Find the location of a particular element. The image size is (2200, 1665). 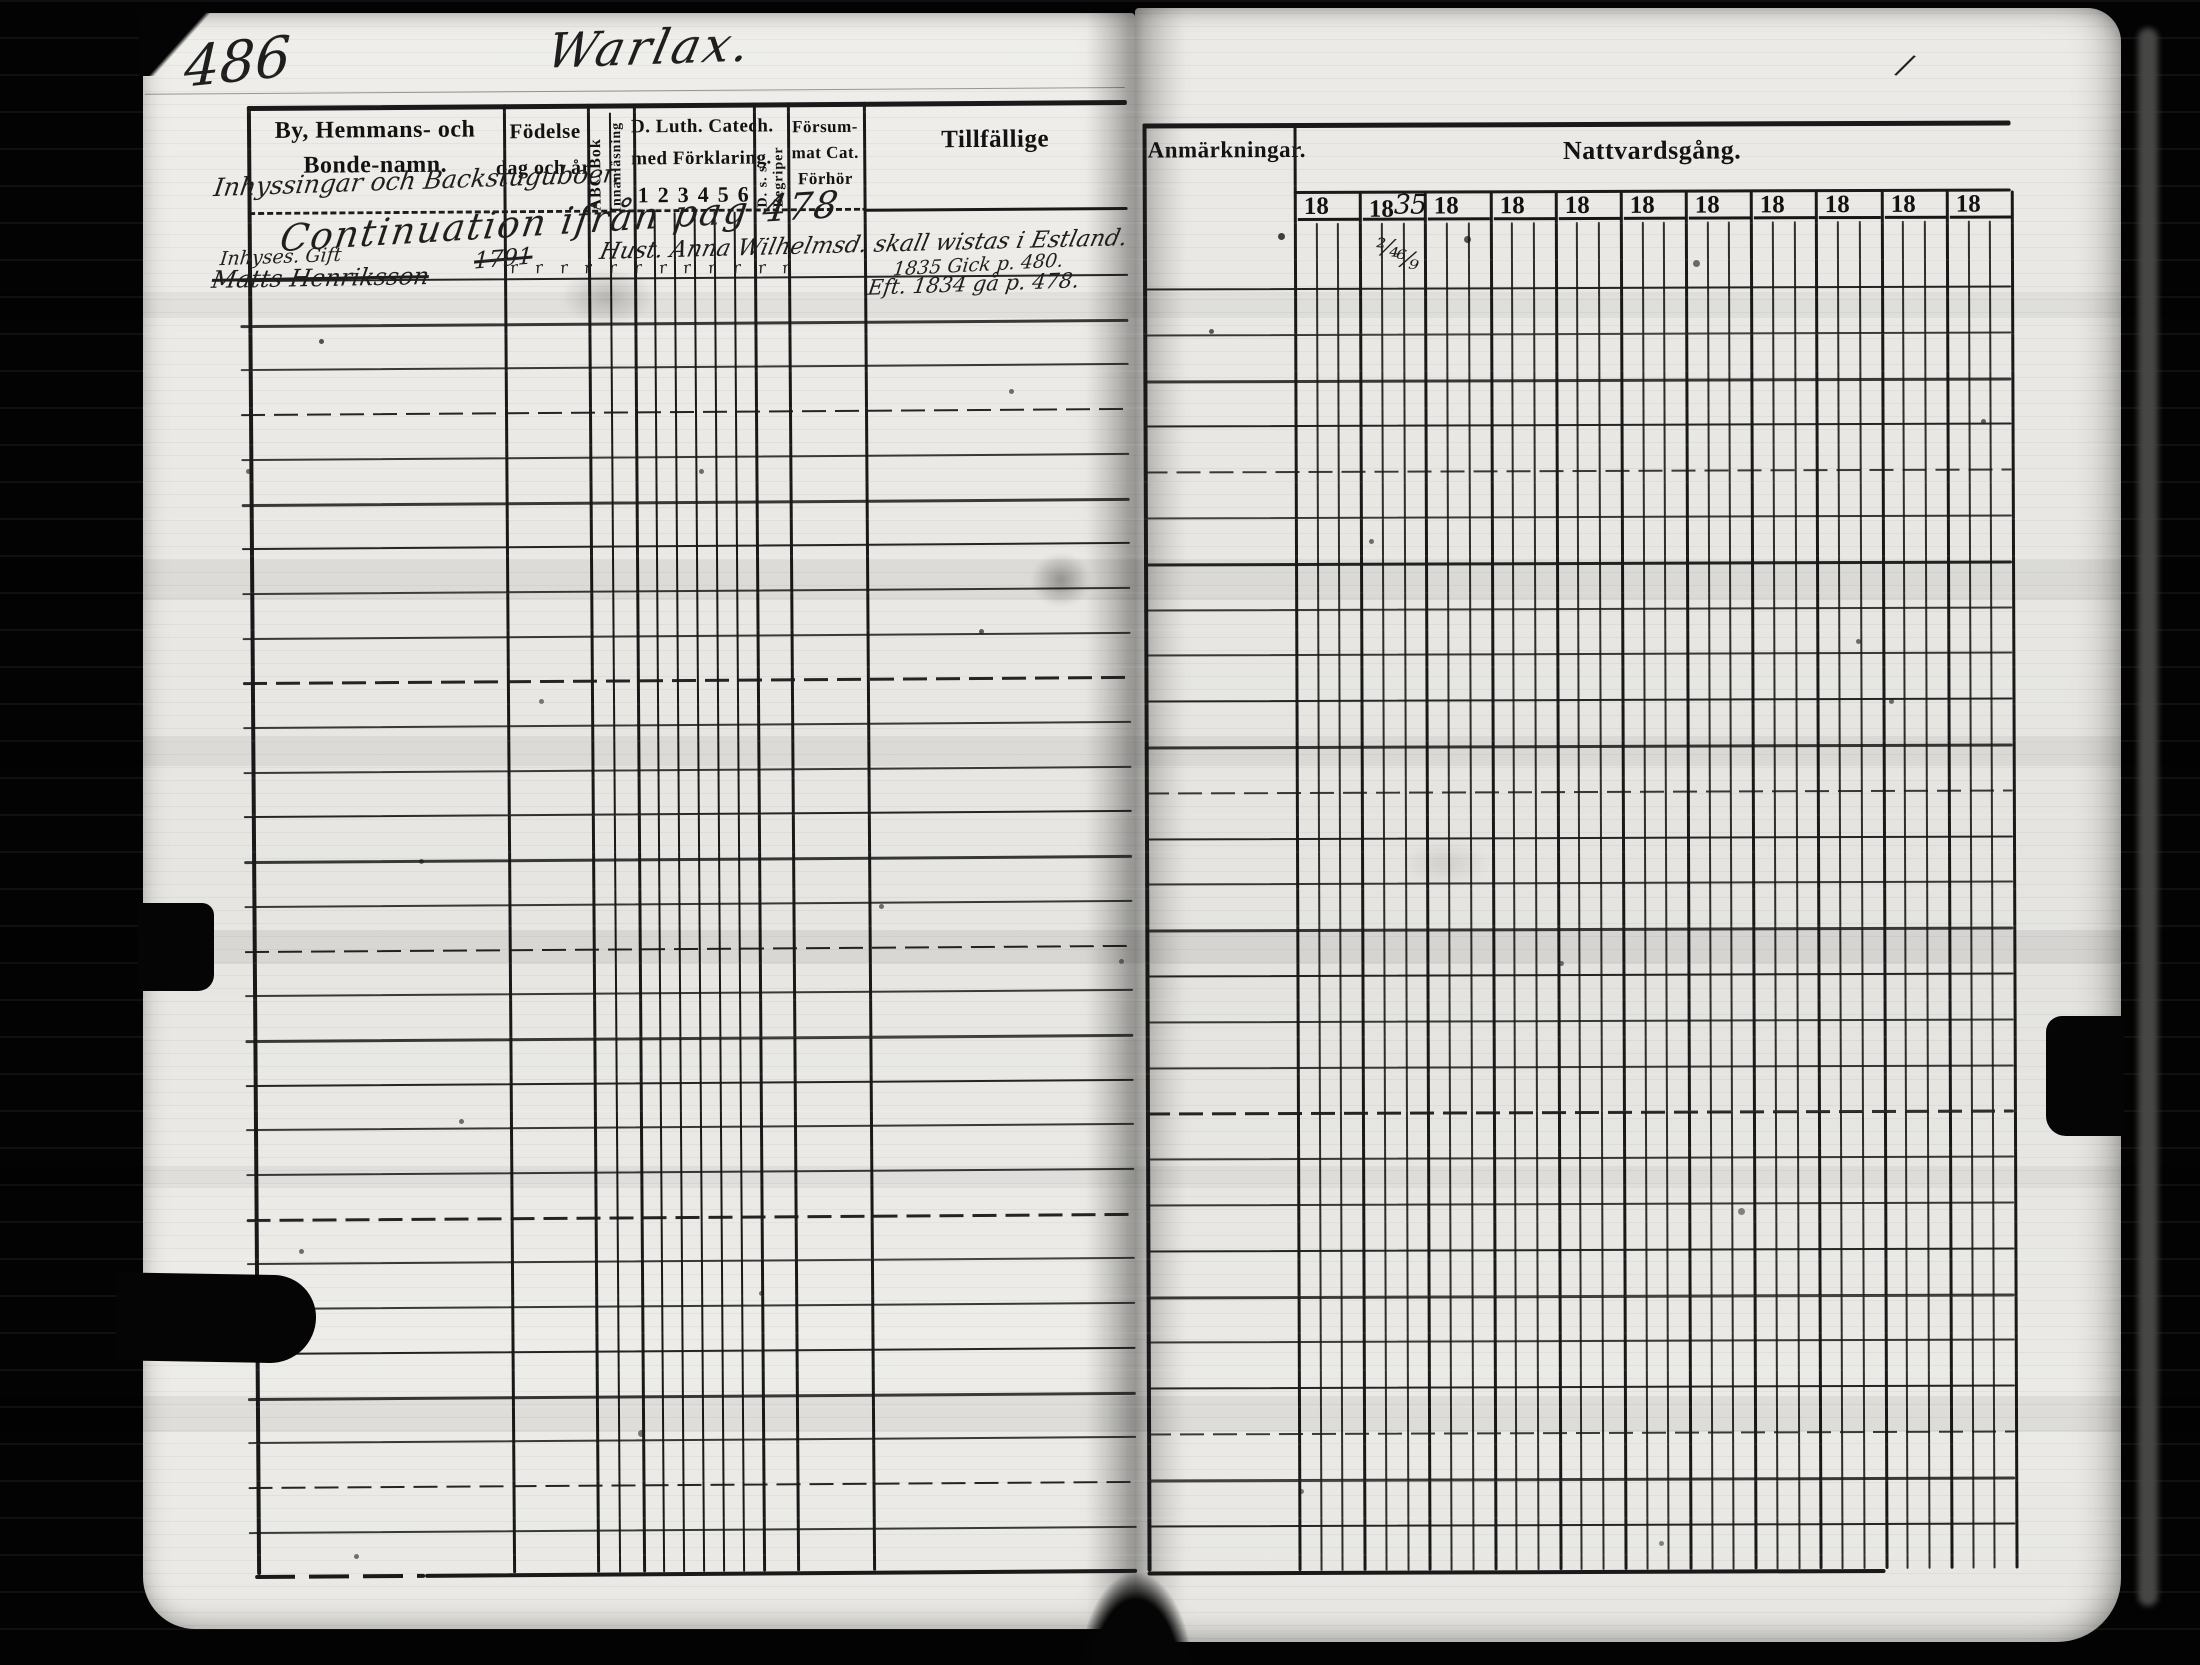

paper-speckles is located at coordinates (1, 1).